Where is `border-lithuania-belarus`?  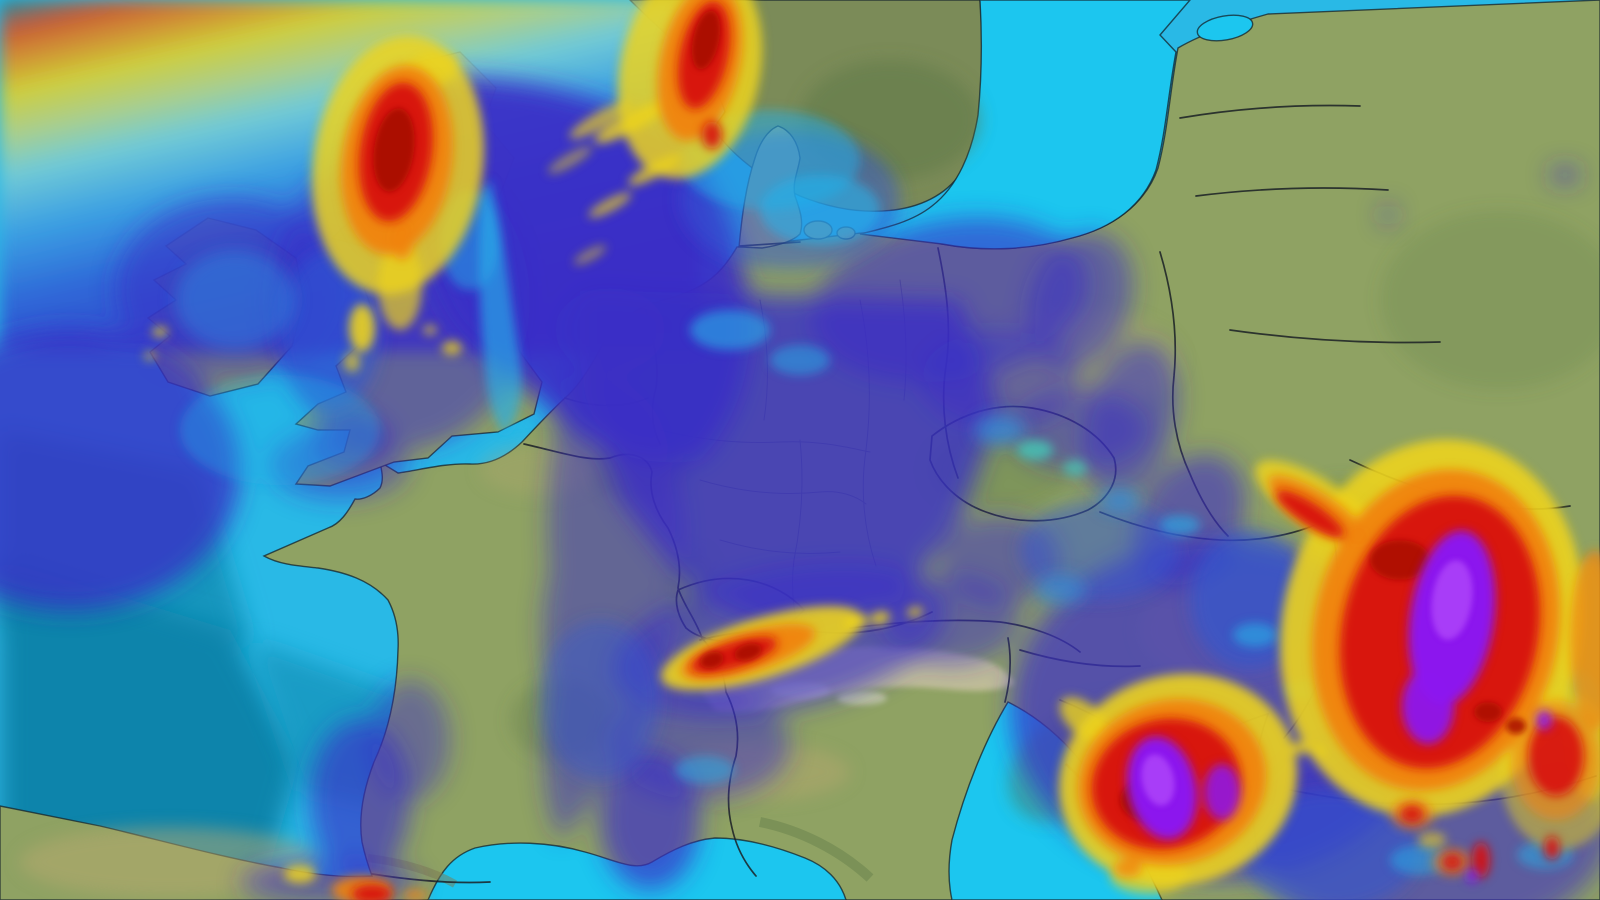 border-lithuania-belarus is located at coordinates (1292, 192).